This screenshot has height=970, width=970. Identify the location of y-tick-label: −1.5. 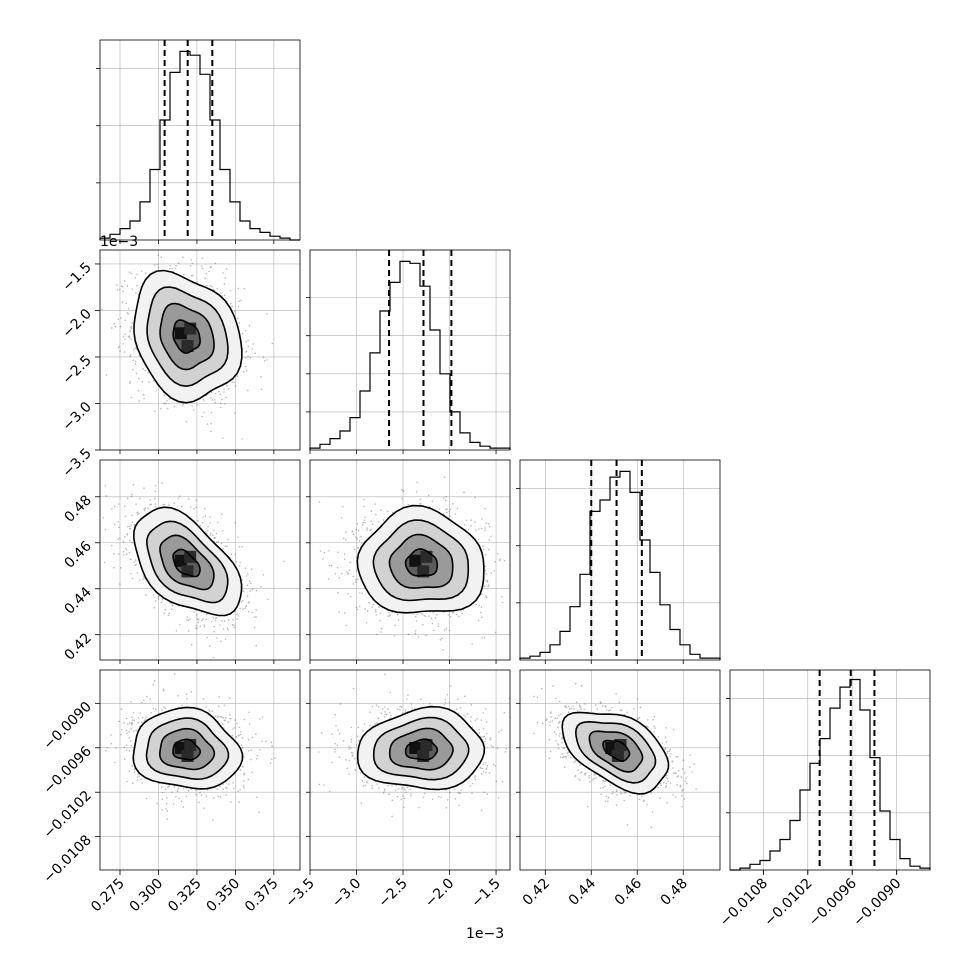
(76, 276).